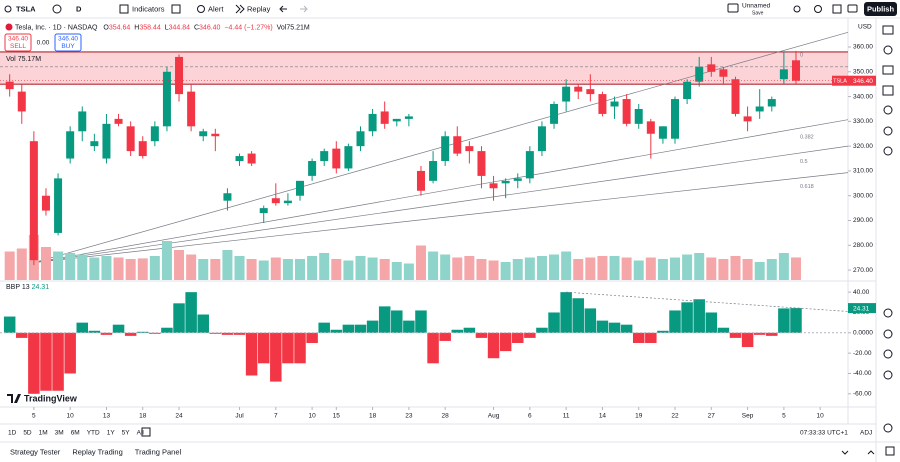 This screenshot has width=900, height=462. Describe the element at coordinates (35, 451) in the screenshot. I see `panel-tab: Strategy Tester` at that location.